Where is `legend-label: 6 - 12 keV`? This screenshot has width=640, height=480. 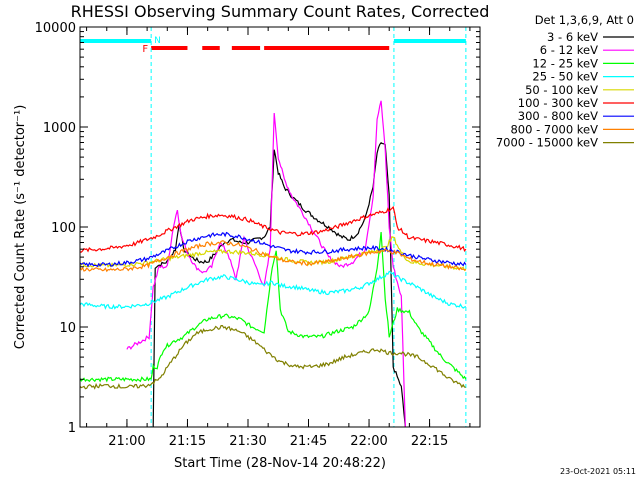
legend-label: 6 - 12 keV is located at coordinates (569, 50).